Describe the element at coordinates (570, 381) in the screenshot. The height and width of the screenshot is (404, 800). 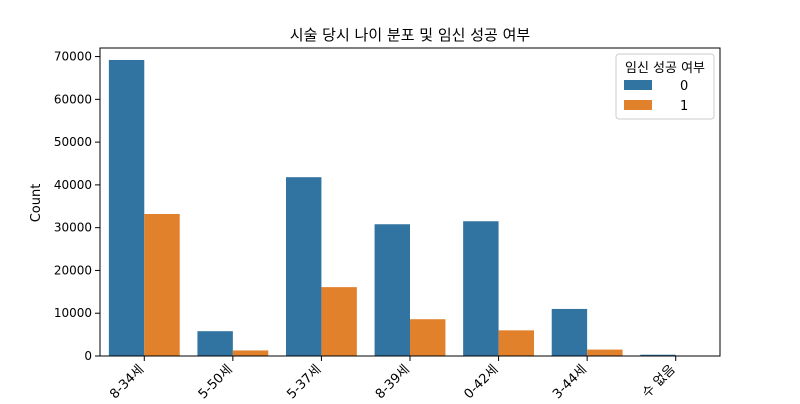
I see `x-tick-label: 3-44세` at that location.